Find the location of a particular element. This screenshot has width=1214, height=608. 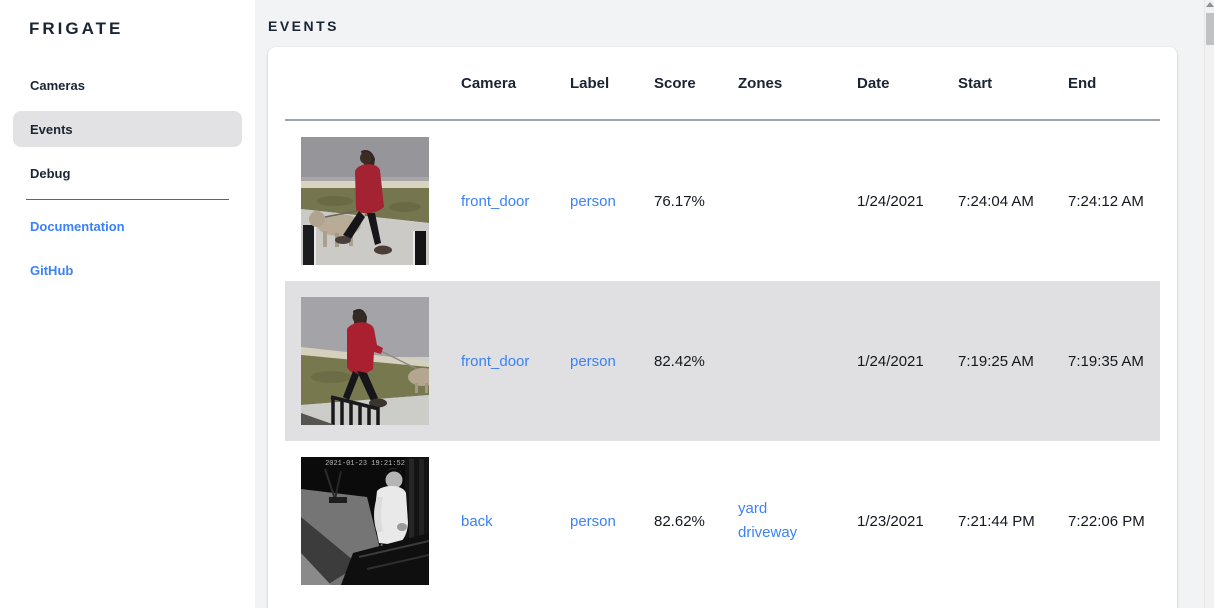

scrollbar-up-arrow-icon is located at coordinates (1209, 4).